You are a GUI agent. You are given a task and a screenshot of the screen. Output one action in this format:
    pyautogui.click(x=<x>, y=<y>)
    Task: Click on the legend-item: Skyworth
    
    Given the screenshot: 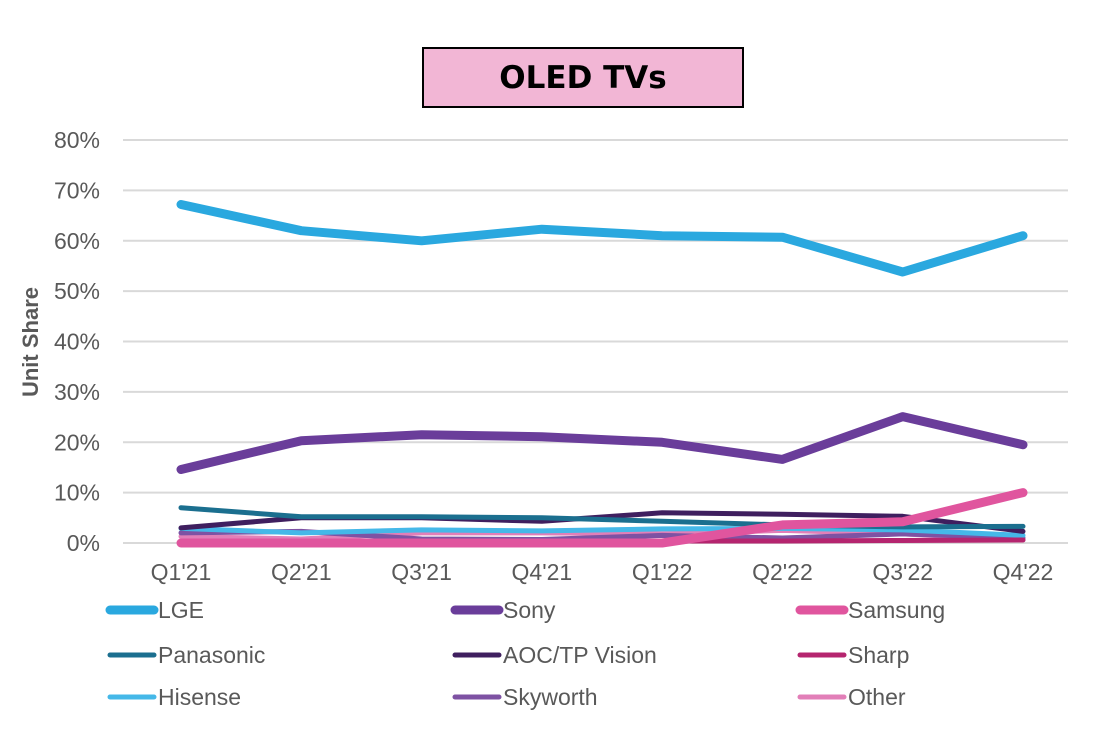 What is the action you would take?
    pyautogui.click(x=525, y=697)
    